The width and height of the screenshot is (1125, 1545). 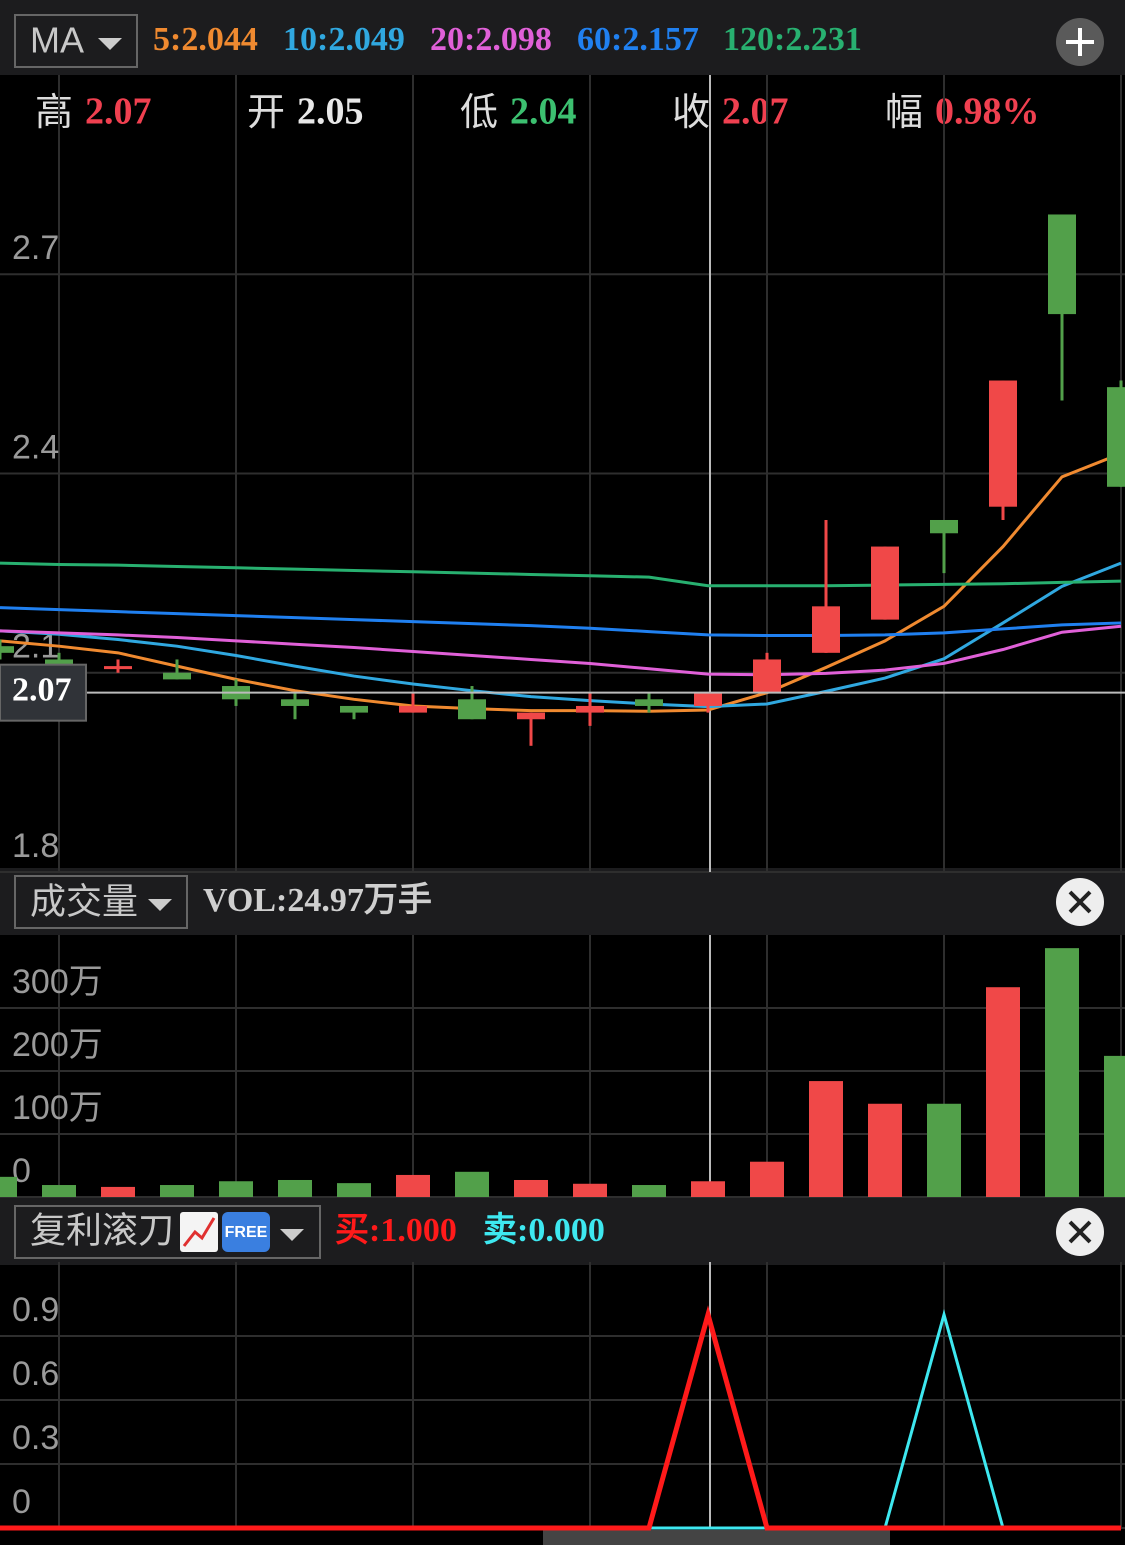 I want to click on legend-entry: 10:2.049, so click(x=344, y=39).